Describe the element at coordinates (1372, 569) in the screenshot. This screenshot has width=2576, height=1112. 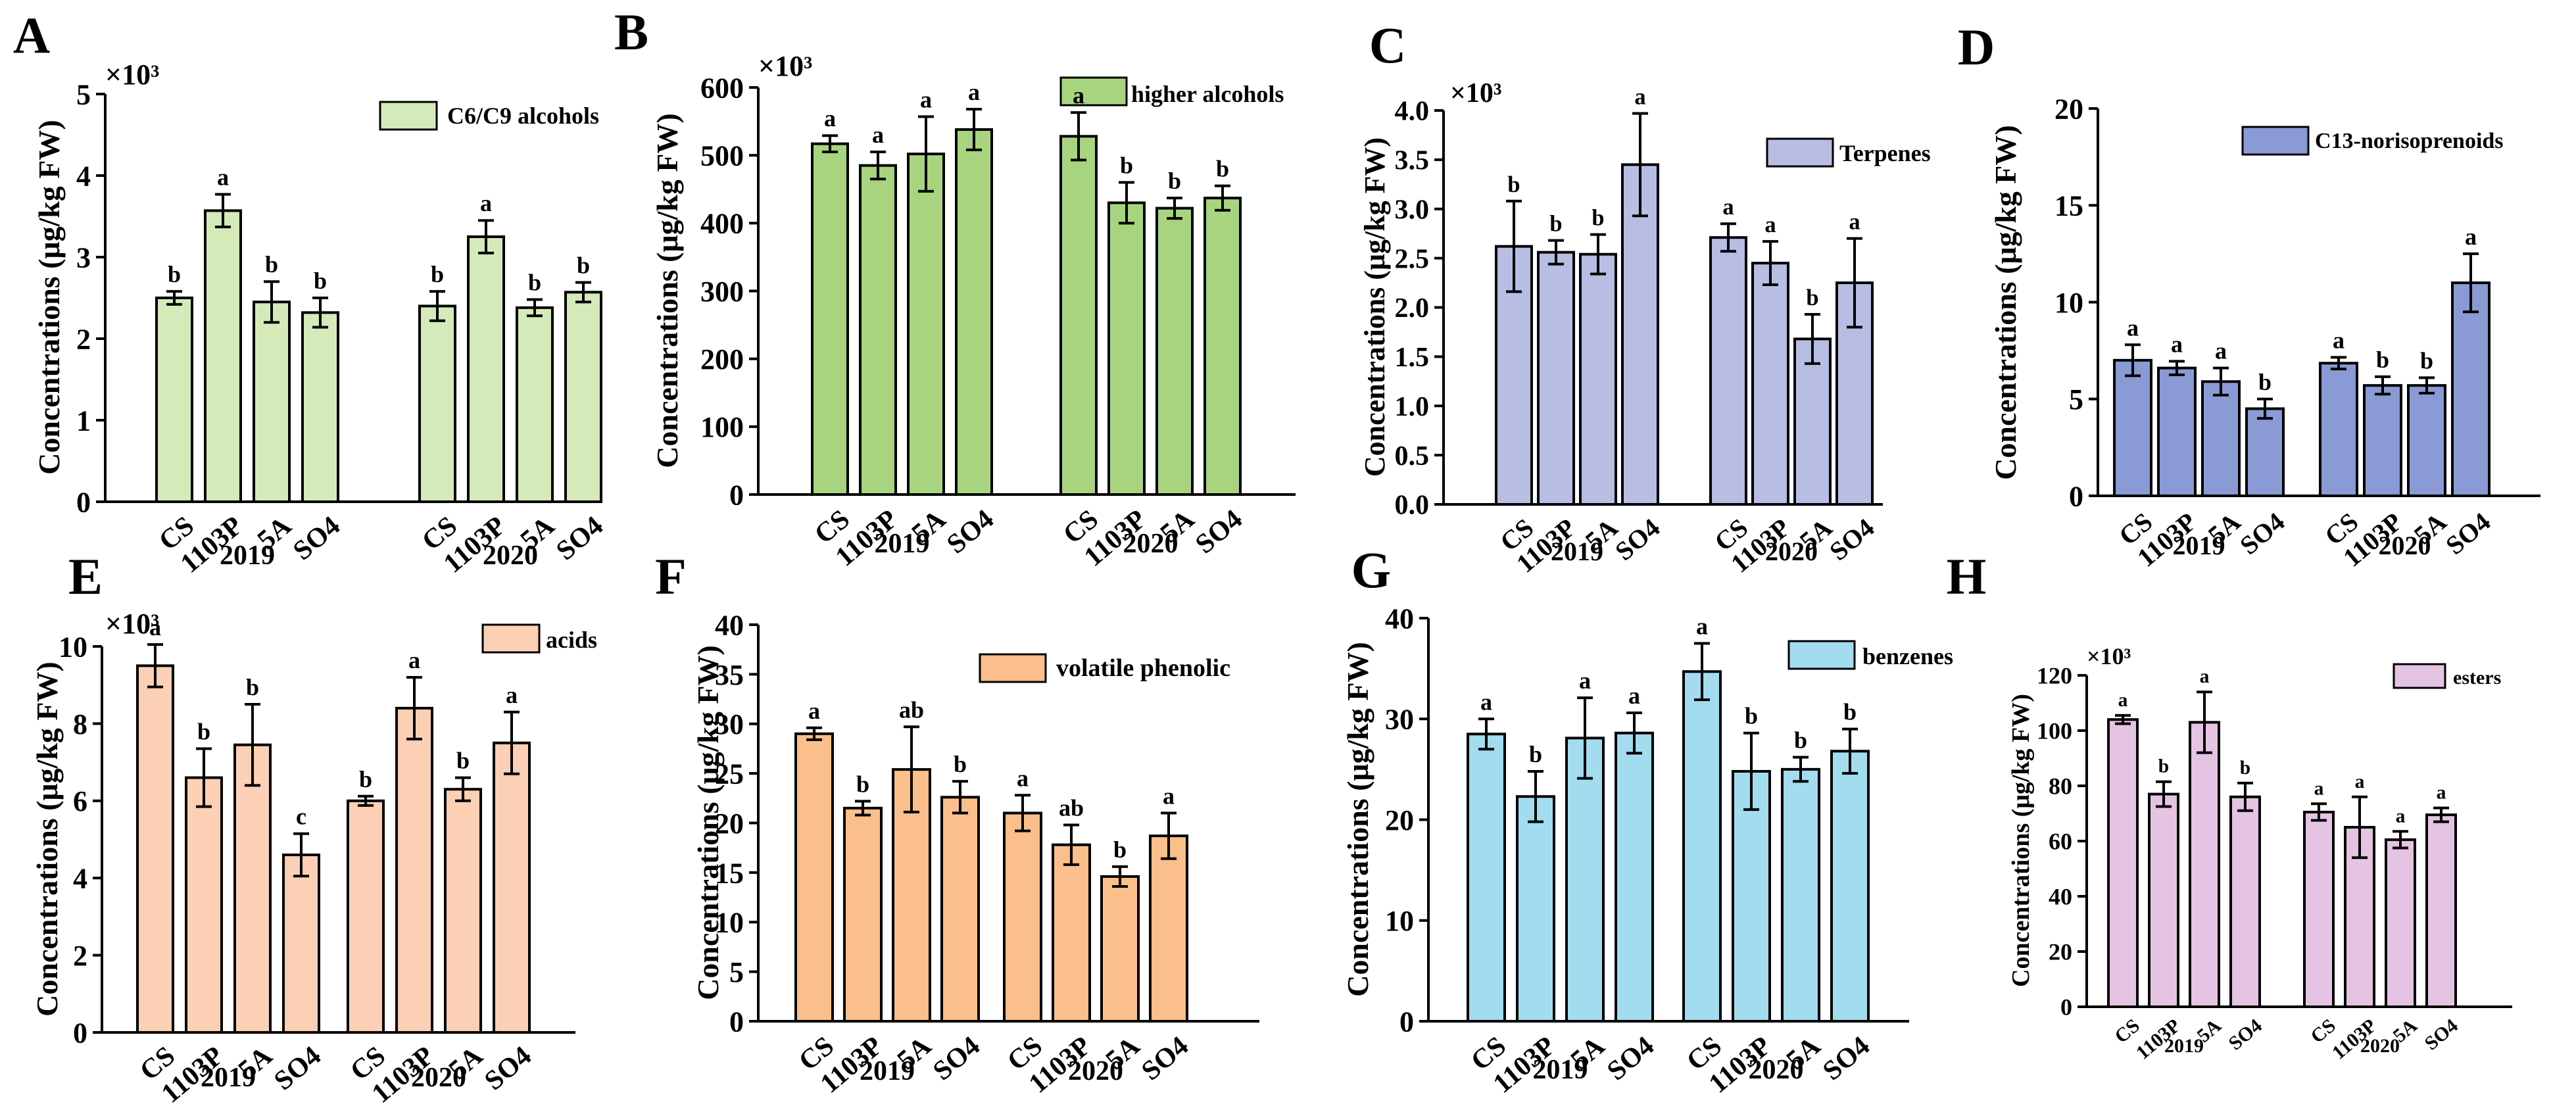
I see `panel-letter: G` at that location.